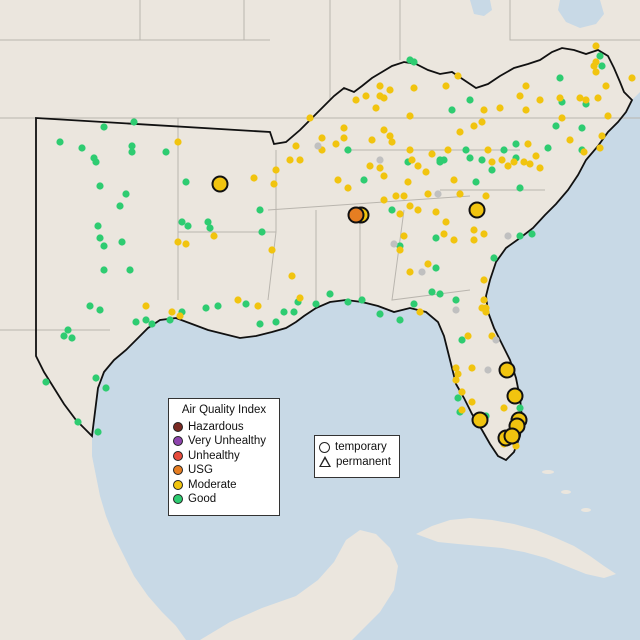 The image size is (640, 640). Describe the element at coordinates (356, 215) in the screenshot. I see `monitor-usg-temporary` at that location.